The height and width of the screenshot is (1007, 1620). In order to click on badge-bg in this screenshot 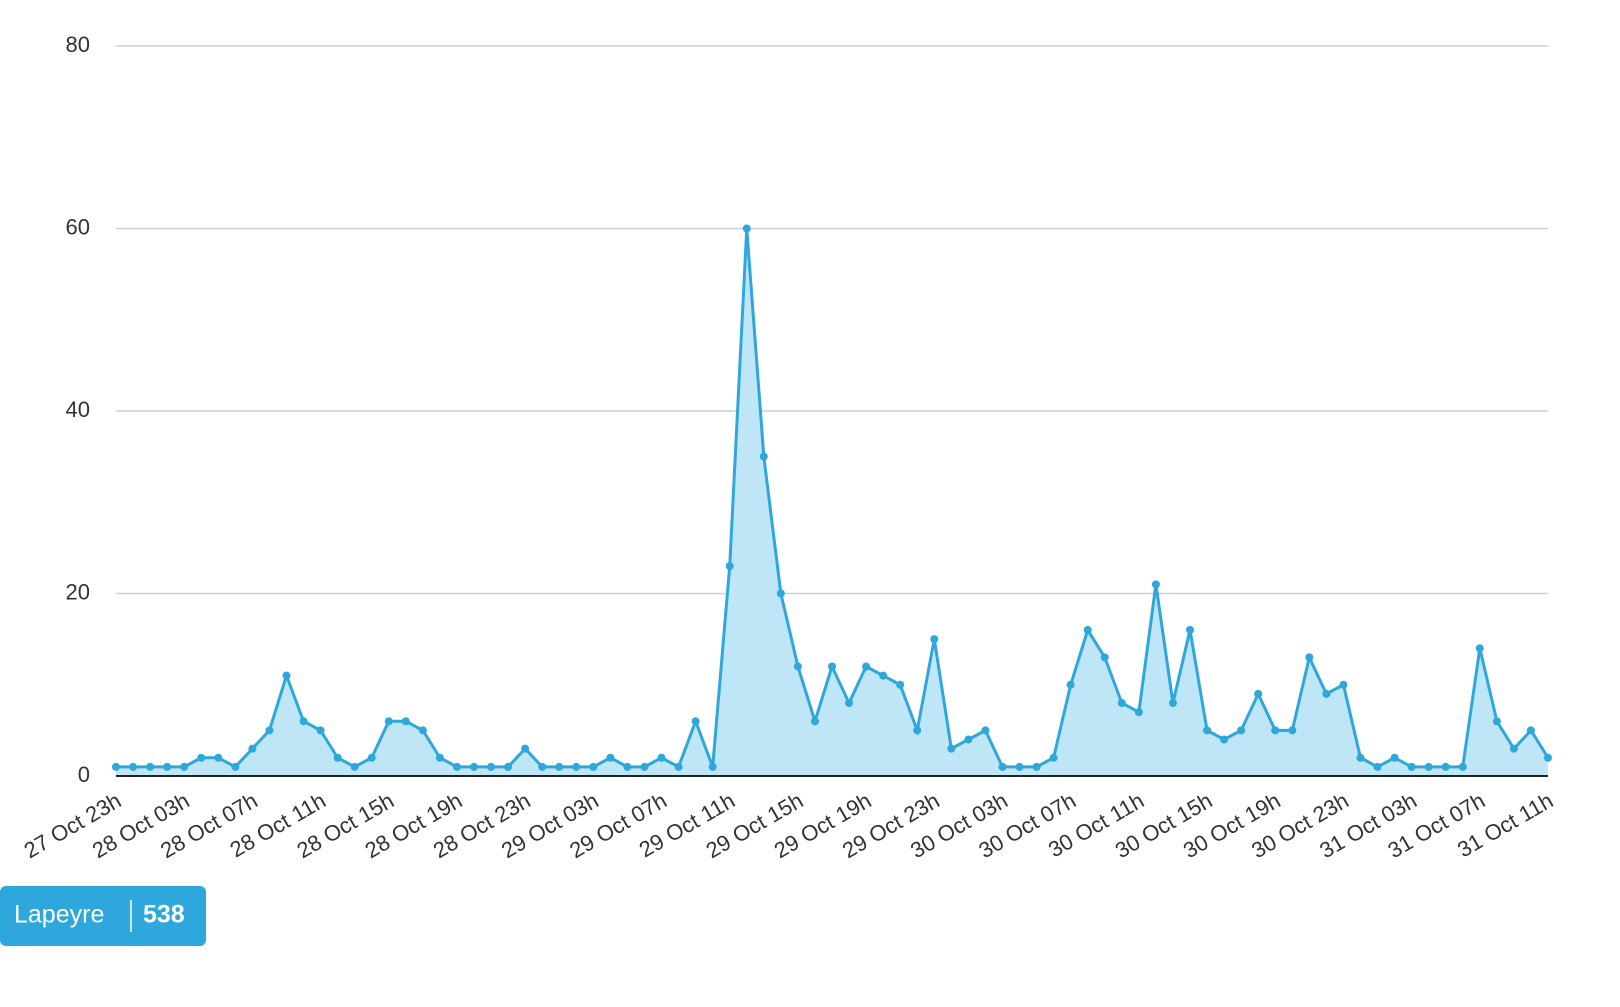, I will do `click(103, 916)`.